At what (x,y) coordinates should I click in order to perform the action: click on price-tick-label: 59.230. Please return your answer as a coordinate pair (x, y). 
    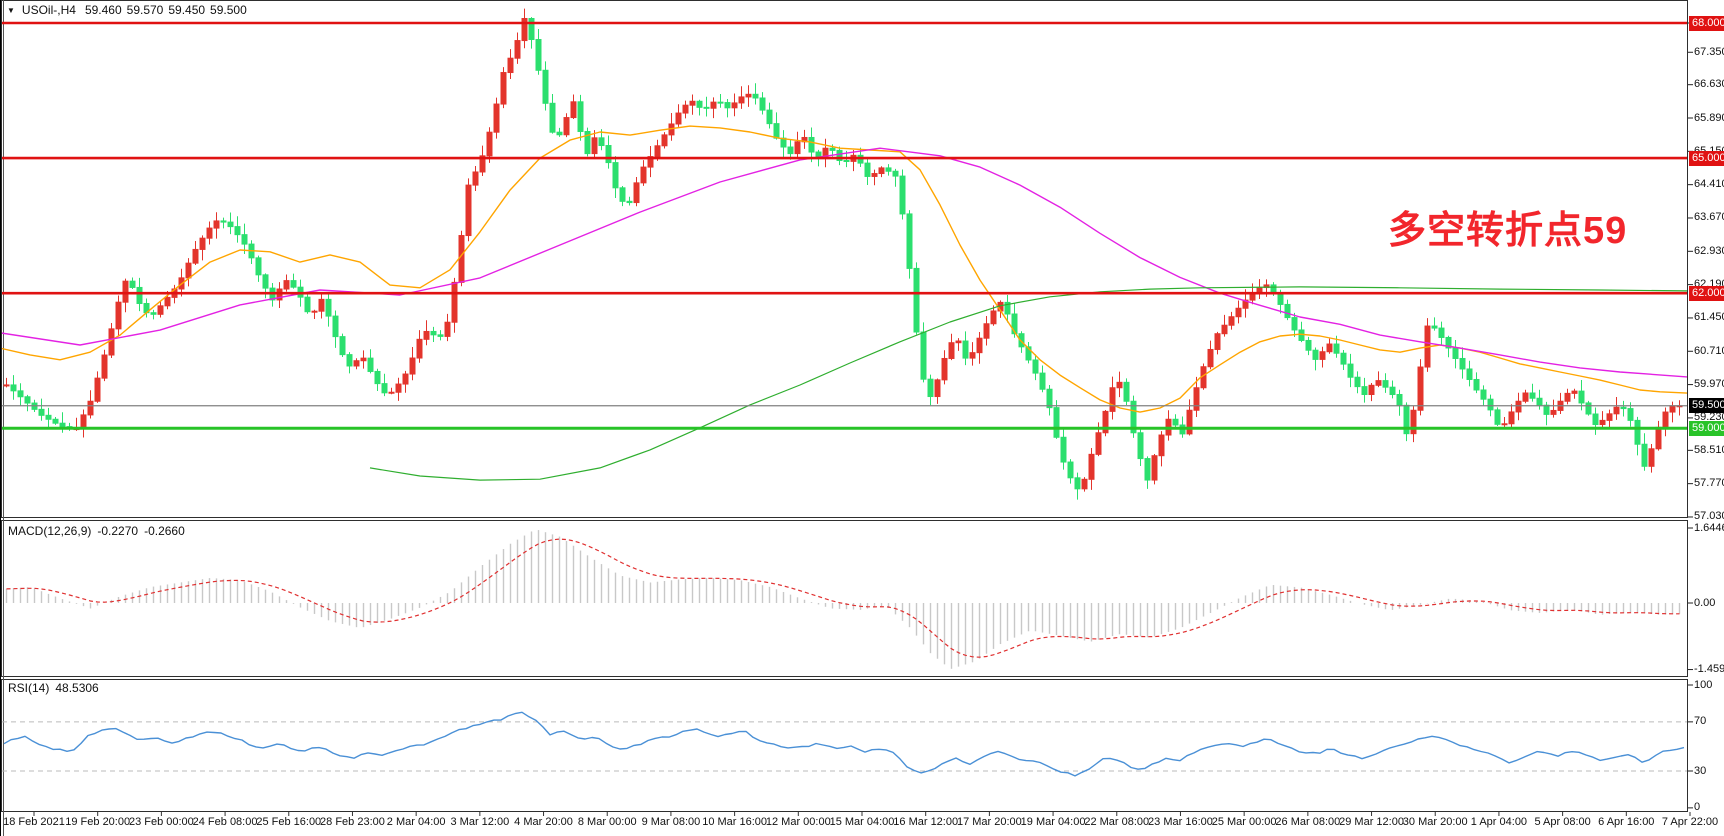
    Looking at the image, I should click on (1709, 417).